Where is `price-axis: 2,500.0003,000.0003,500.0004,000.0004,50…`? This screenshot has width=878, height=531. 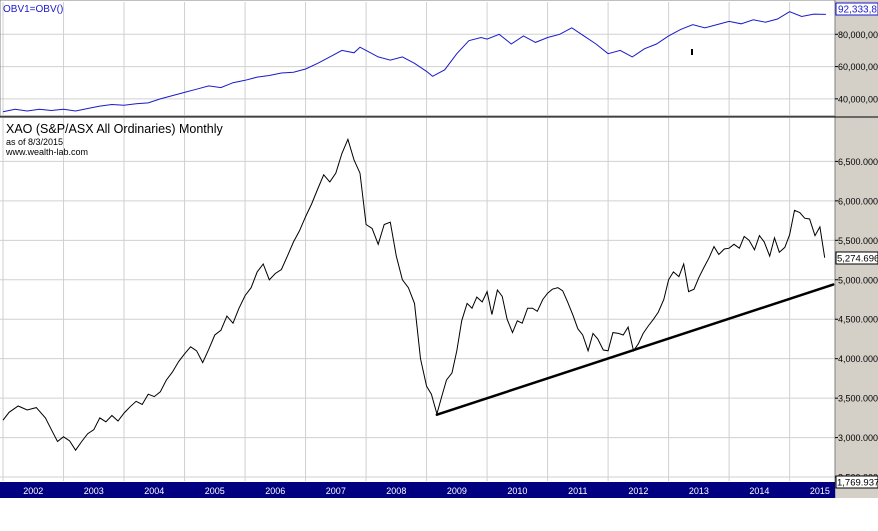 price-axis: 2,500.0003,000.0003,500.0004,000.0004,50… is located at coordinates (856, 320).